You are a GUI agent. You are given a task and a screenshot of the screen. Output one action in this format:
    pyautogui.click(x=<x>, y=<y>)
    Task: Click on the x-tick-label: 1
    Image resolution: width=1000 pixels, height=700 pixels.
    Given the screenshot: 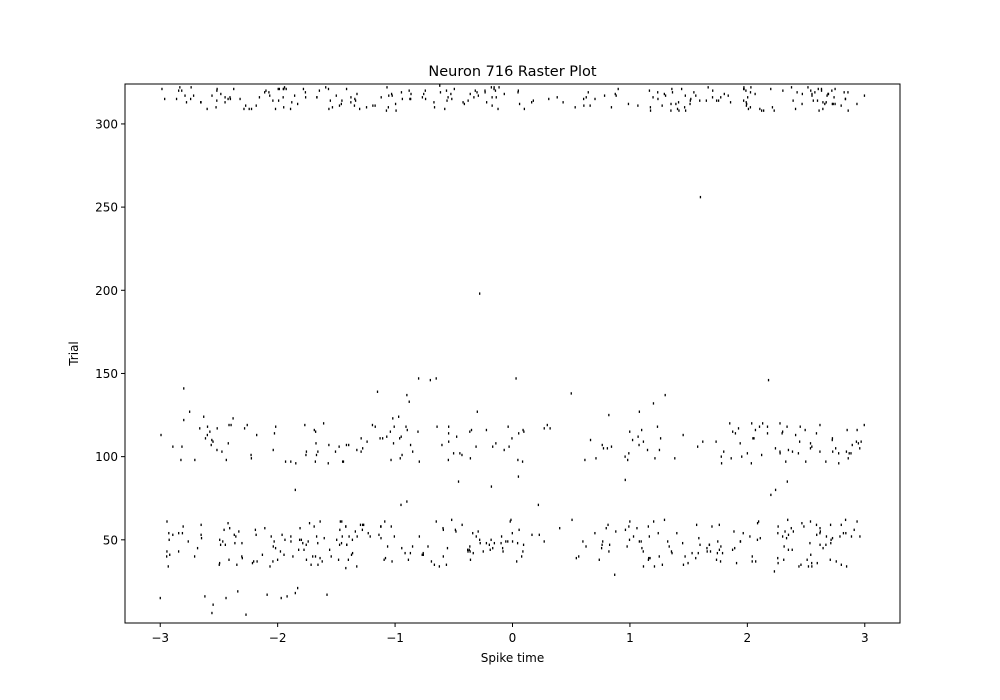 What is the action you would take?
    pyautogui.click(x=630, y=638)
    